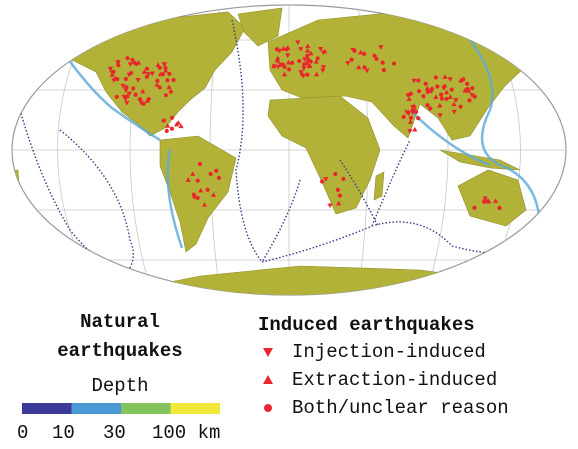 The width and height of the screenshot is (578, 449). I want to click on depth-swatch, so click(146, 408).